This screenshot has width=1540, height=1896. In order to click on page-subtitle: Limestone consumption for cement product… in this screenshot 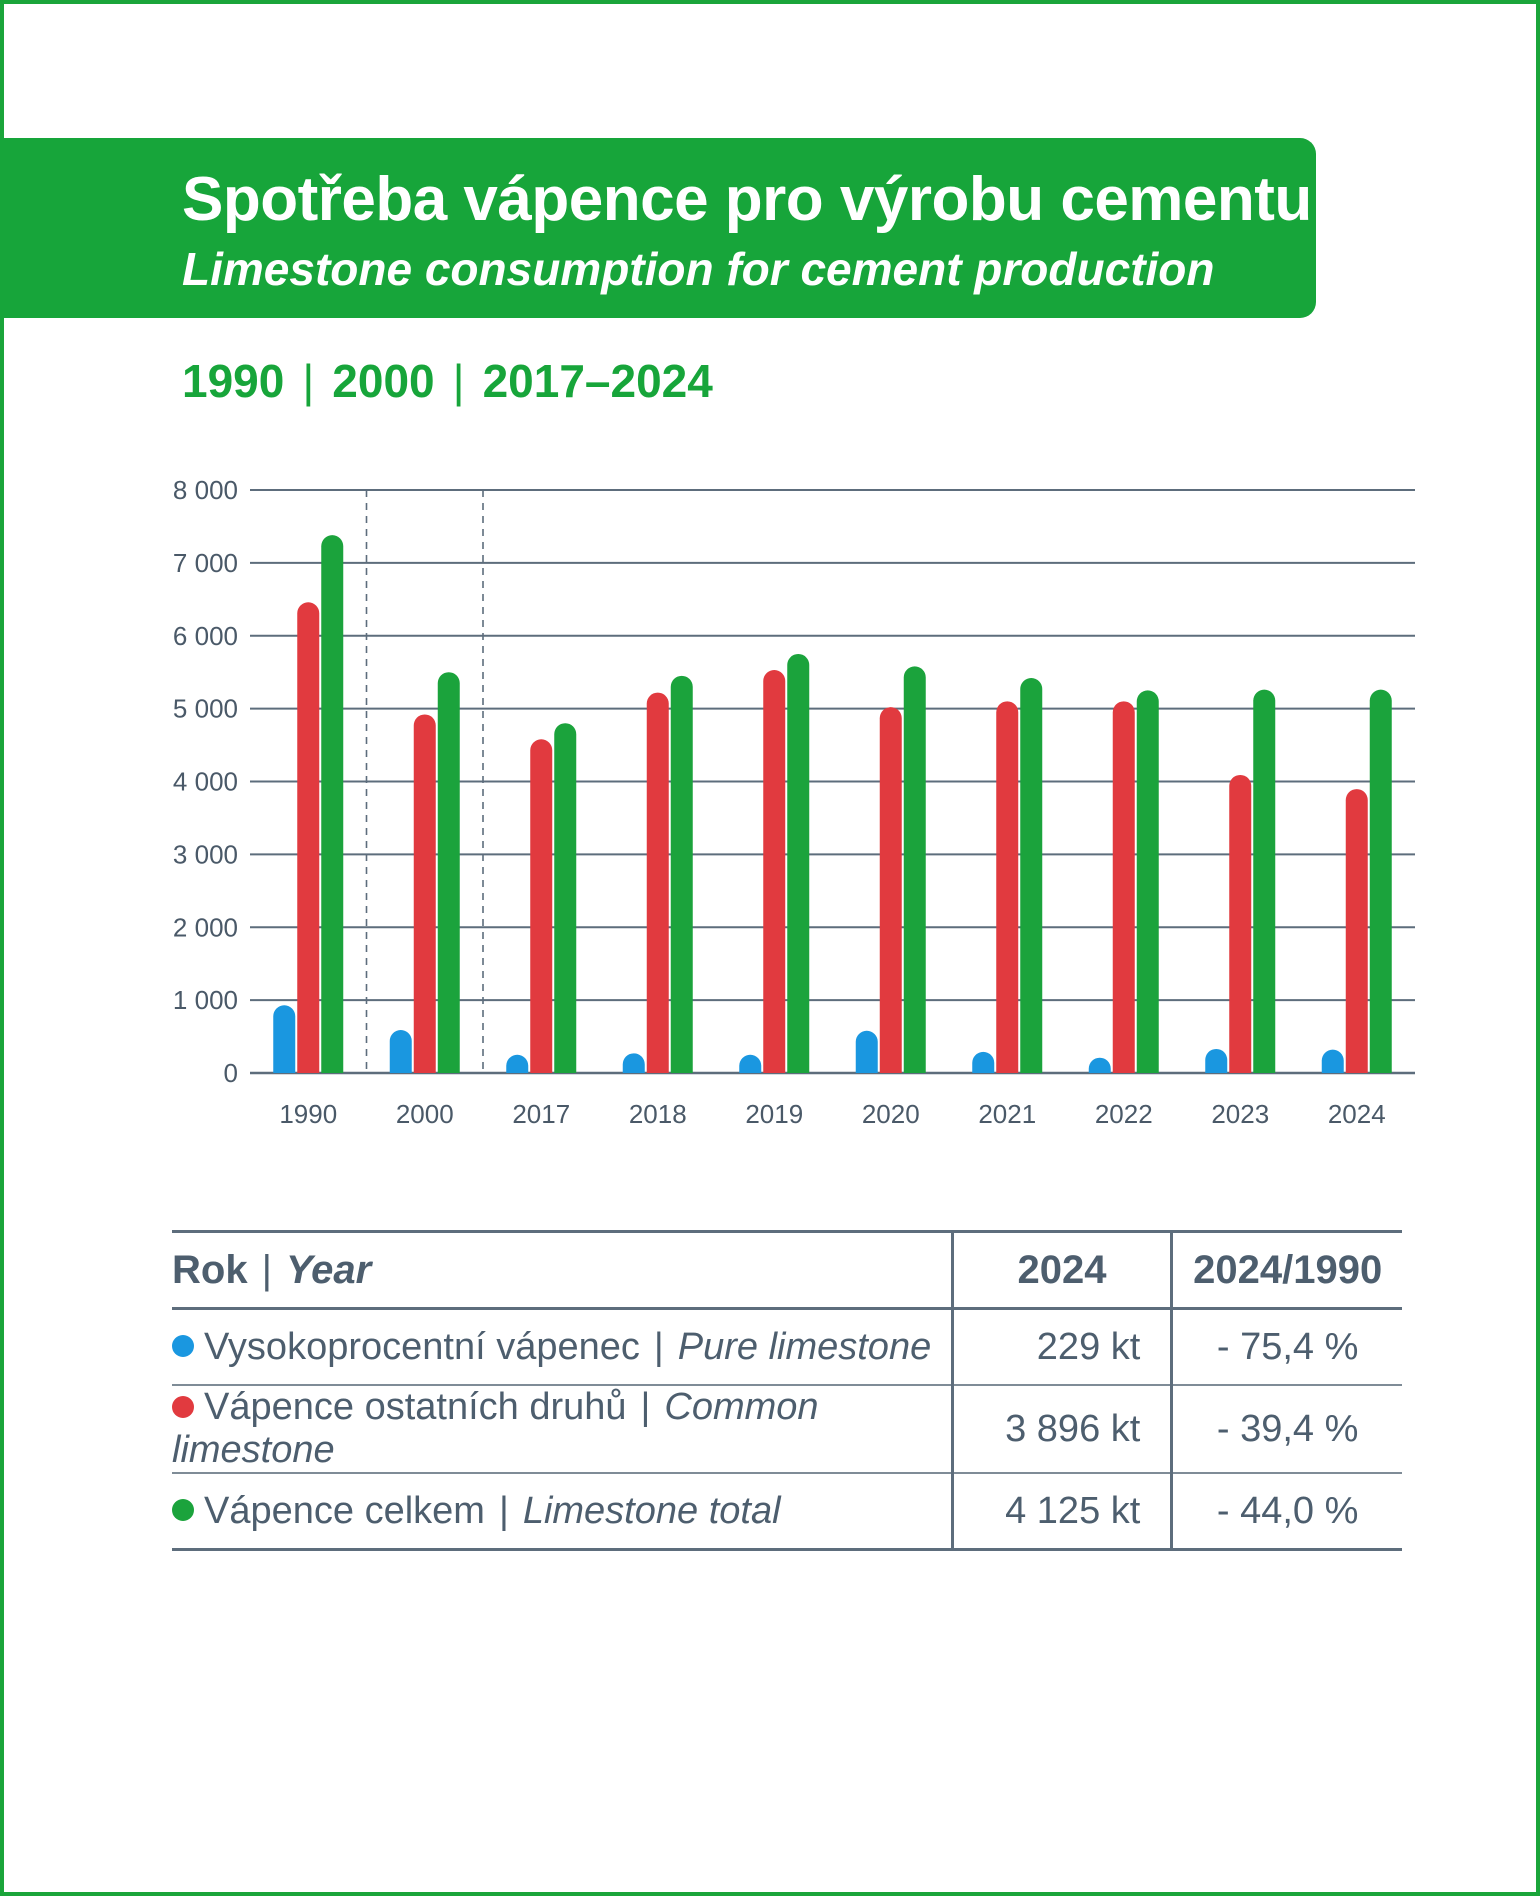, I will do `click(698, 269)`.